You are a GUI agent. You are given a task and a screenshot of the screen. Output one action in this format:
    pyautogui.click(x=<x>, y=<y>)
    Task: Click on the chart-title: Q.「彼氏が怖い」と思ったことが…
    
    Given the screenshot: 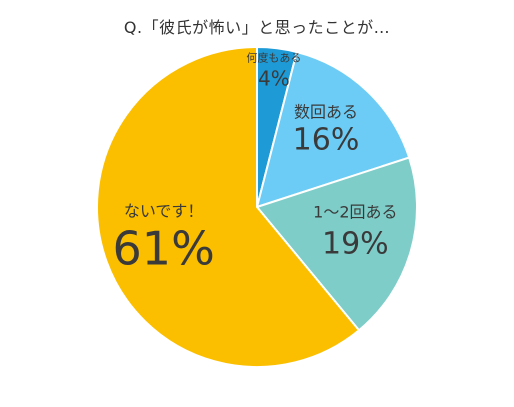 What is the action you would take?
    pyautogui.click(x=257, y=27)
    